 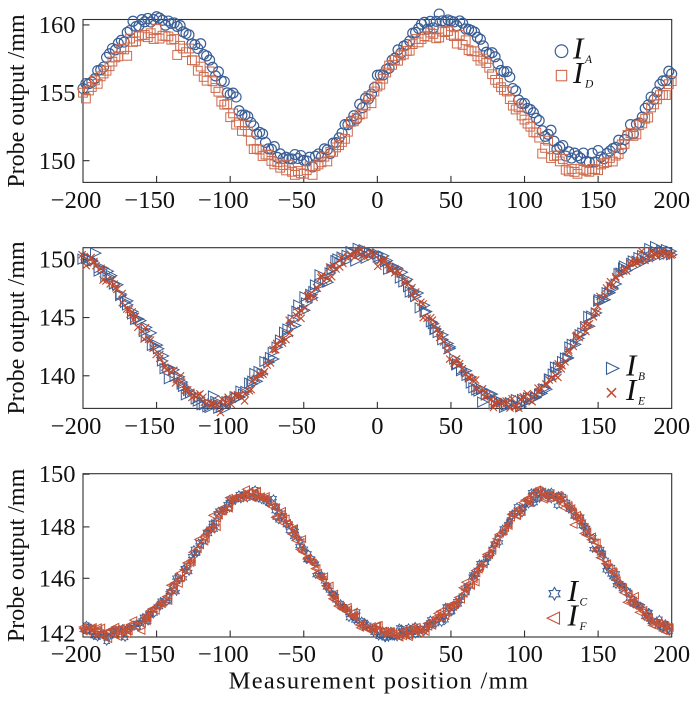 What do you see at coordinates (641, 377) in the screenshot?
I see `svg-text: B` at bounding box center [641, 377].